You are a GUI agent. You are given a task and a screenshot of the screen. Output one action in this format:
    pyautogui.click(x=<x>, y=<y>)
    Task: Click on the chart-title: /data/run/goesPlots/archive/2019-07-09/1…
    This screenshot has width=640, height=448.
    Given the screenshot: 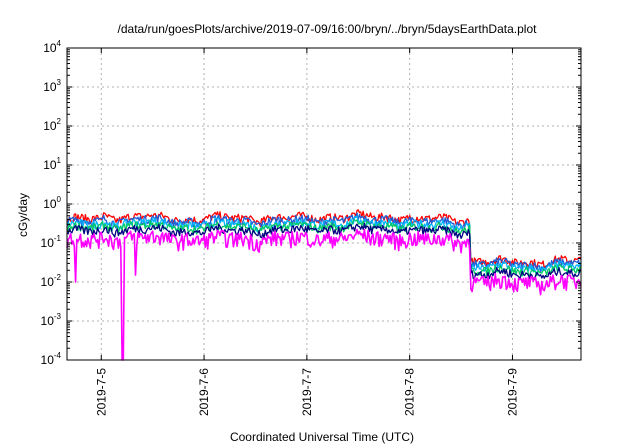 What is the action you would take?
    pyautogui.click(x=328, y=29)
    